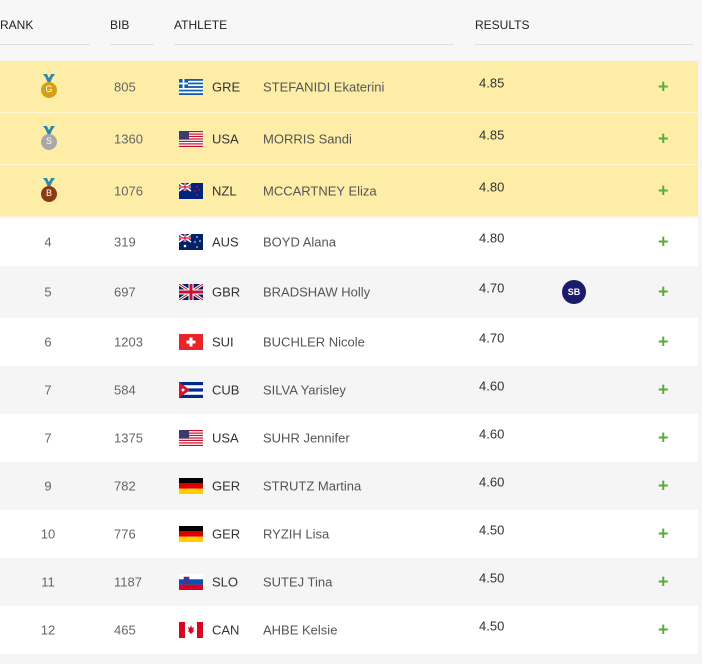 The height and width of the screenshot is (664, 702). I want to click on table-row: B 1076 NZL MCCARTNEY Eliza 4.80 +, so click(349, 191).